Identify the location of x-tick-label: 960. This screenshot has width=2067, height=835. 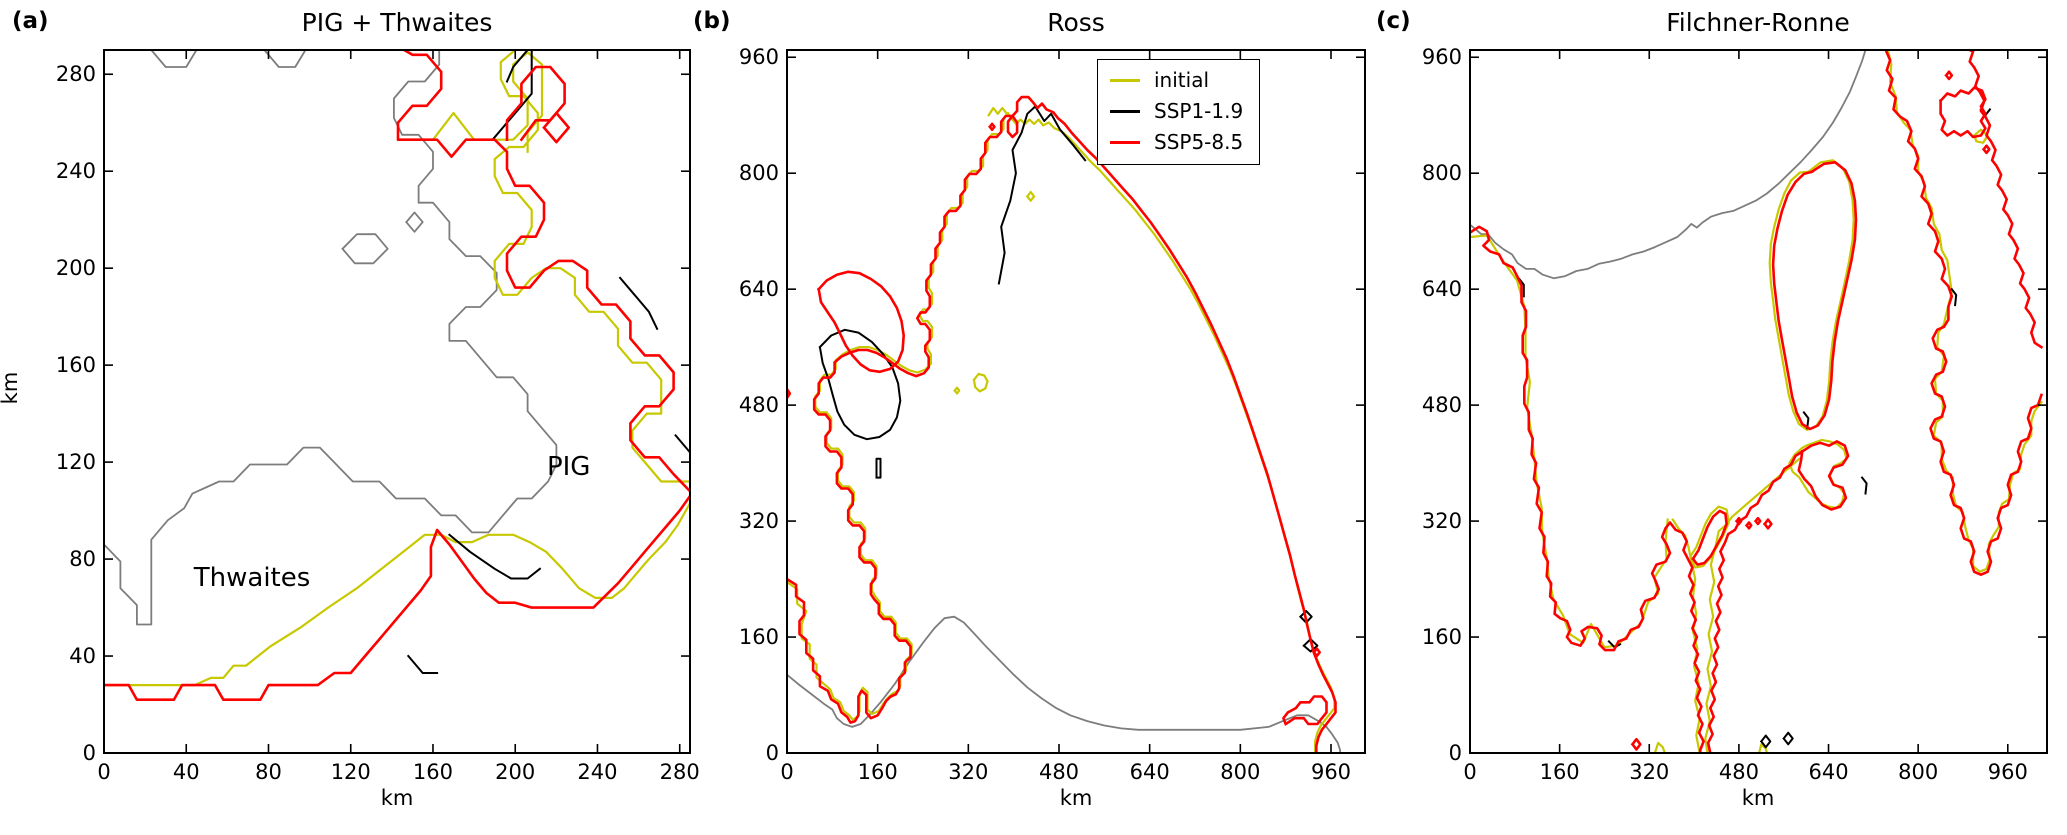
(1331, 772).